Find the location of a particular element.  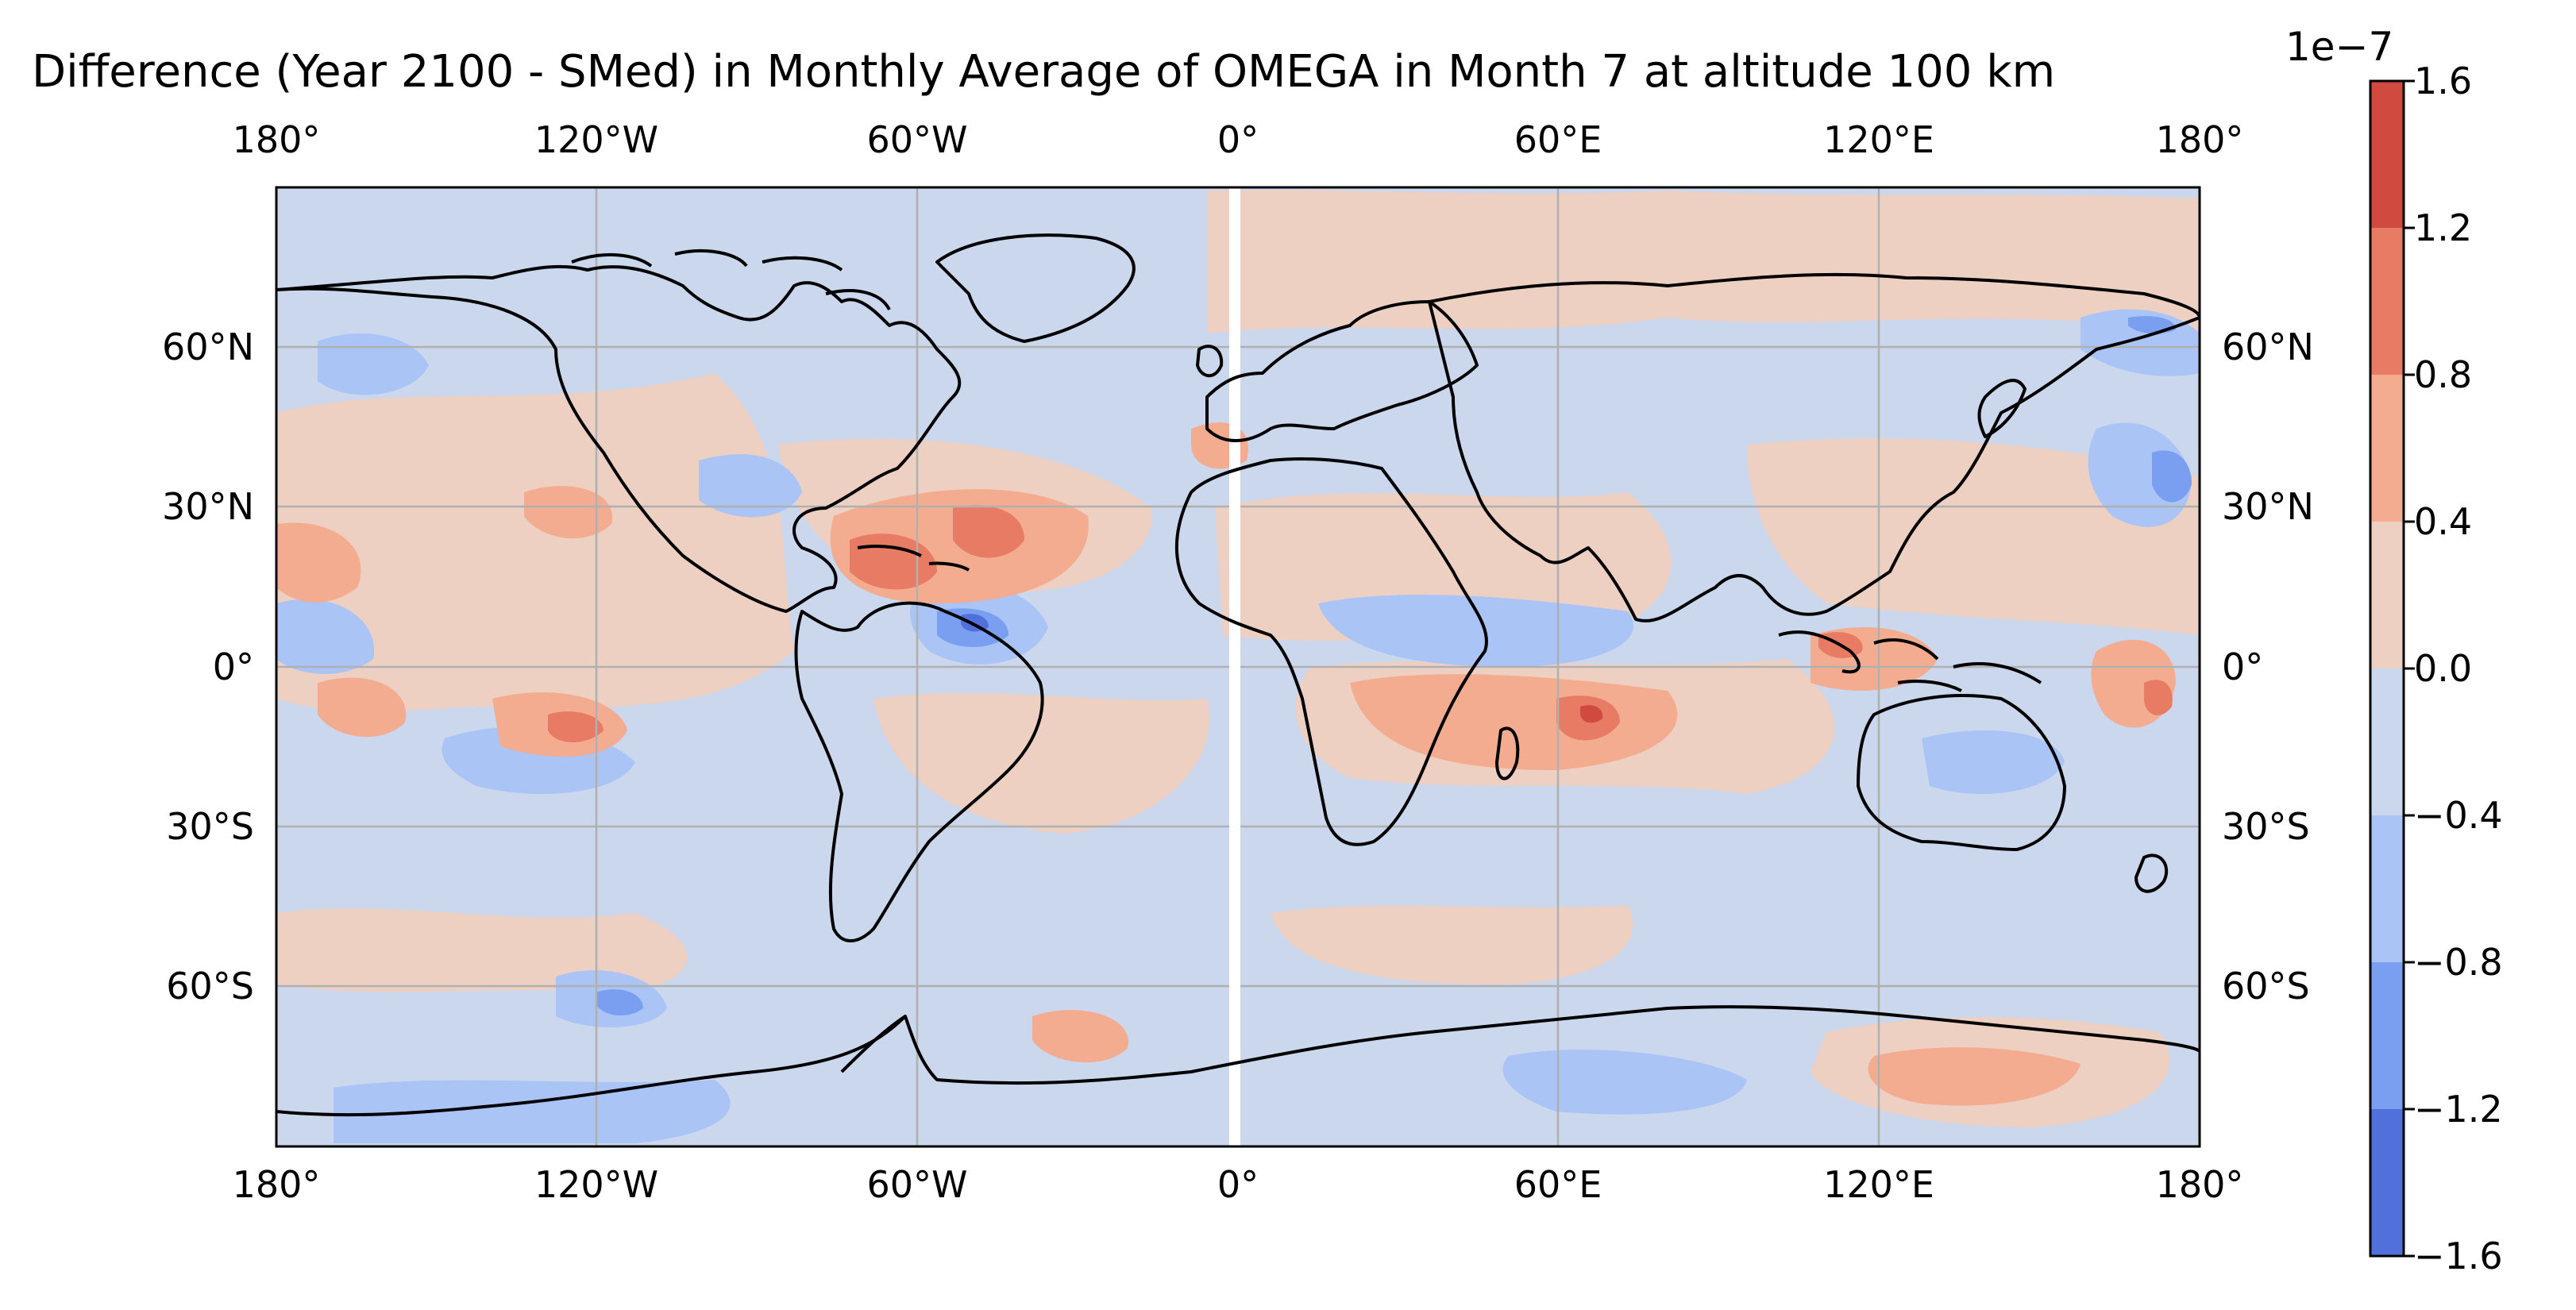

prime-meridian-seam is located at coordinates (1234, 666).